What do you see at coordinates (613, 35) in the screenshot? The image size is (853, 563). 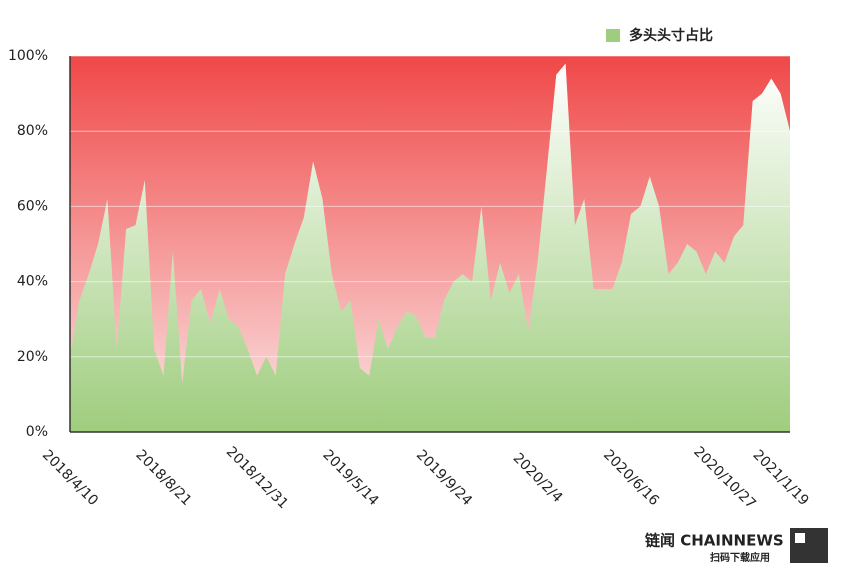 I see `legend-swatch` at bounding box center [613, 35].